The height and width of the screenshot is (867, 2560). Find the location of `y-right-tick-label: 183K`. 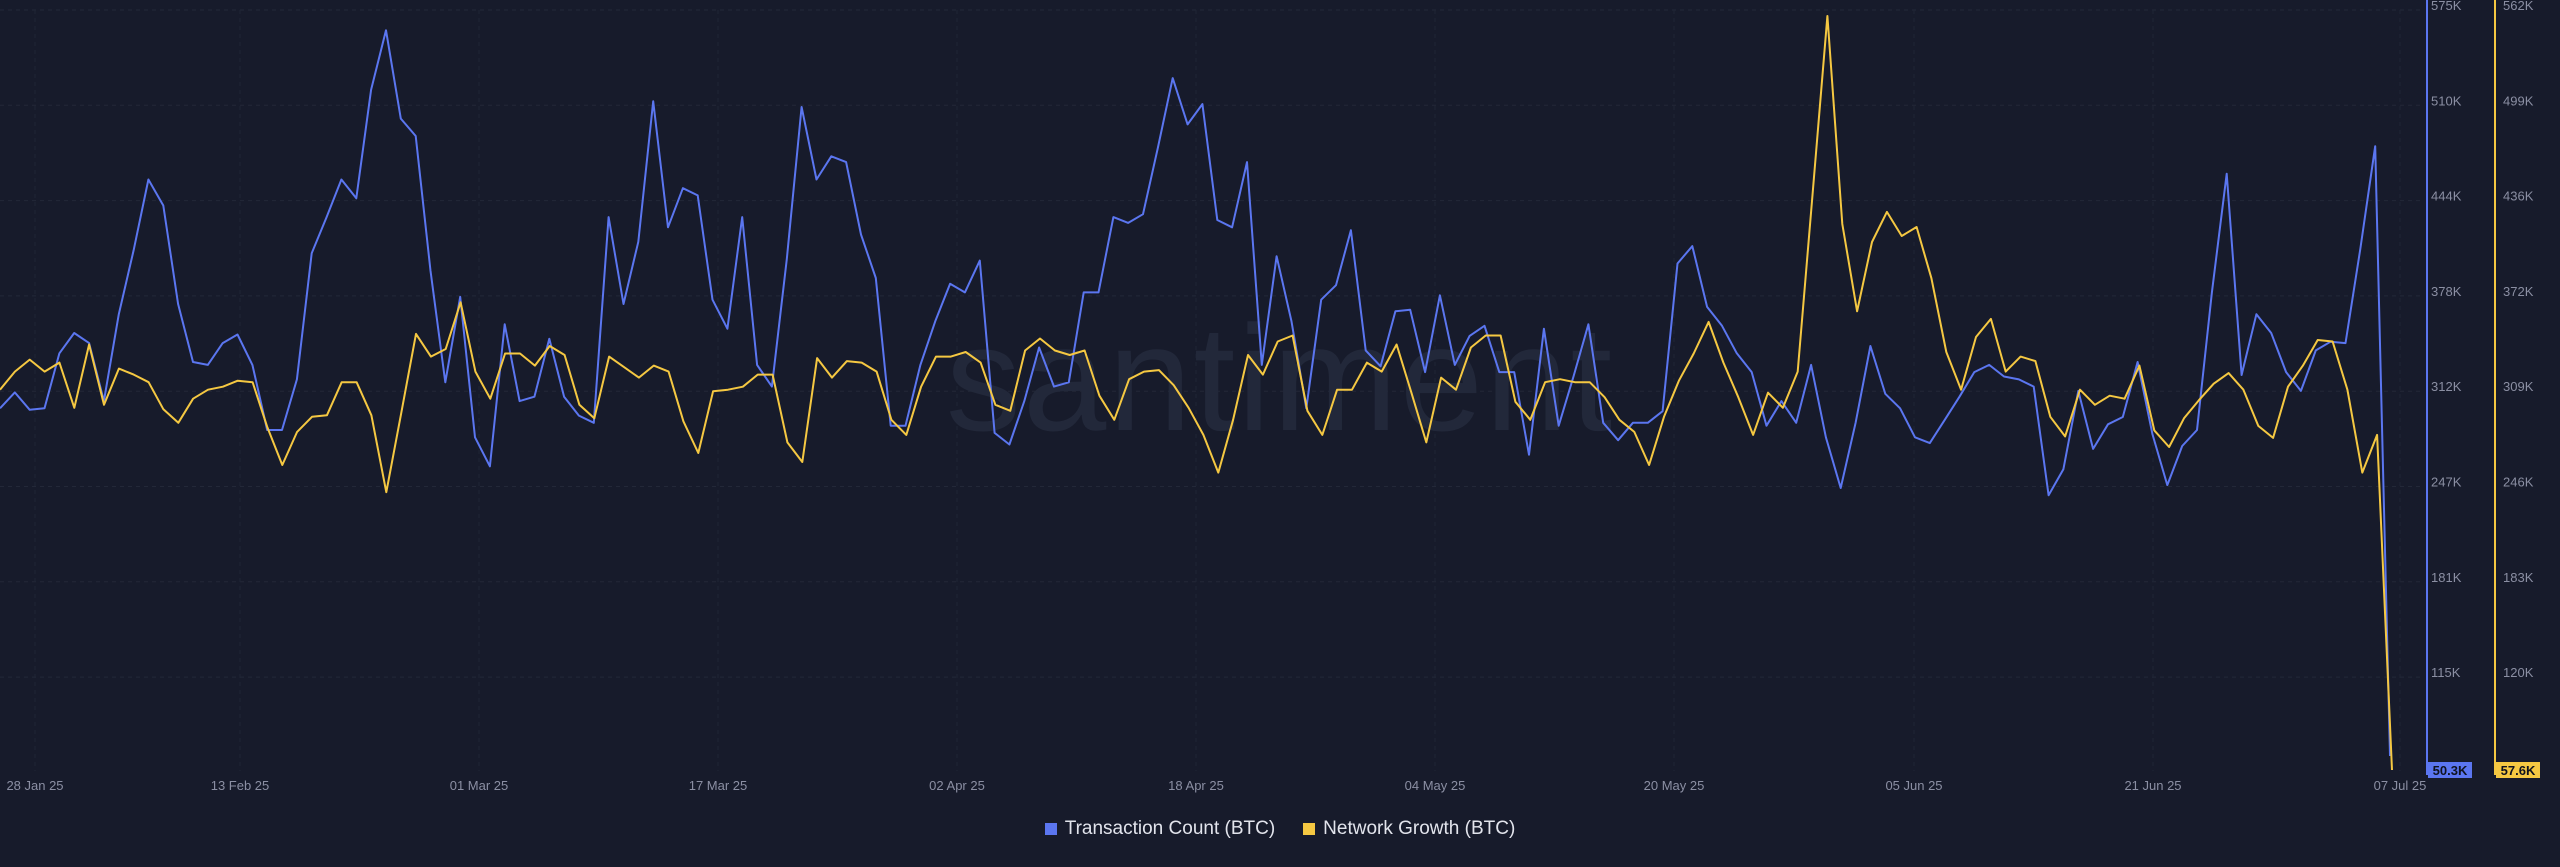

y-right-tick-label: 183K is located at coordinates (2518, 577).